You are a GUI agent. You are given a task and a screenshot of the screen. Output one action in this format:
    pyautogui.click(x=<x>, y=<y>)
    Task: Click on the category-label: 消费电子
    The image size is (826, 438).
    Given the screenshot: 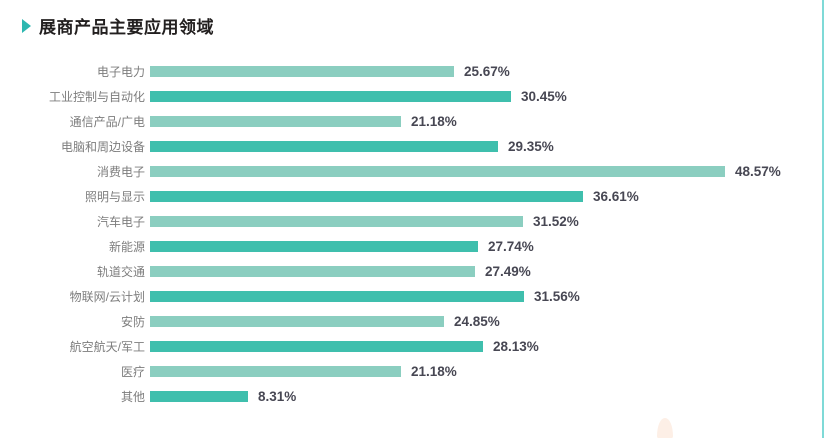 What is the action you would take?
    pyautogui.click(x=120, y=172)
    